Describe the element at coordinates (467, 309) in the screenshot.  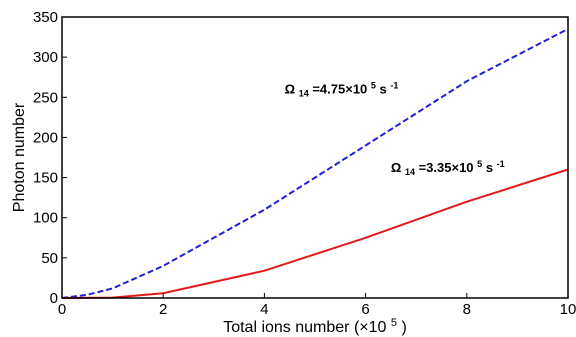
I see `x-tick-label: 8` at that location.